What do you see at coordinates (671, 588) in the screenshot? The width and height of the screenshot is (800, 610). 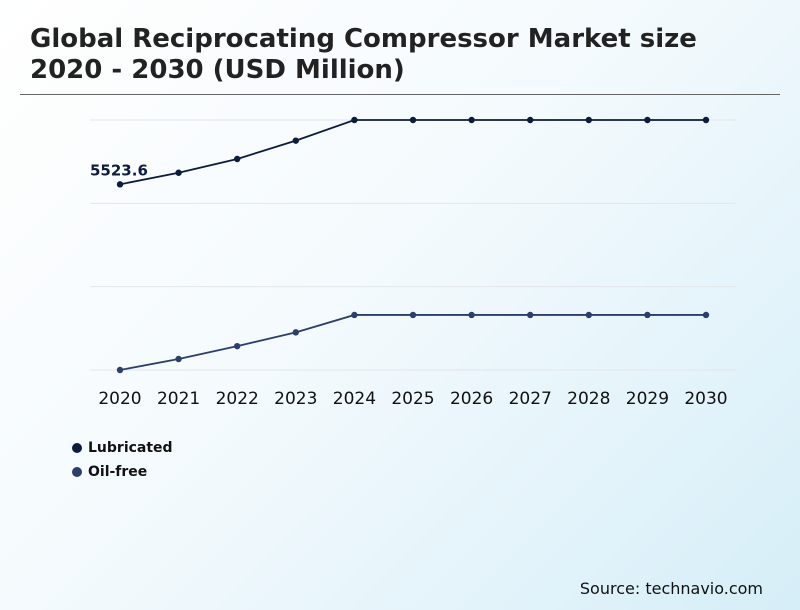 I see `source-note: Source: technavio.com` at bounding box center [671, 588].